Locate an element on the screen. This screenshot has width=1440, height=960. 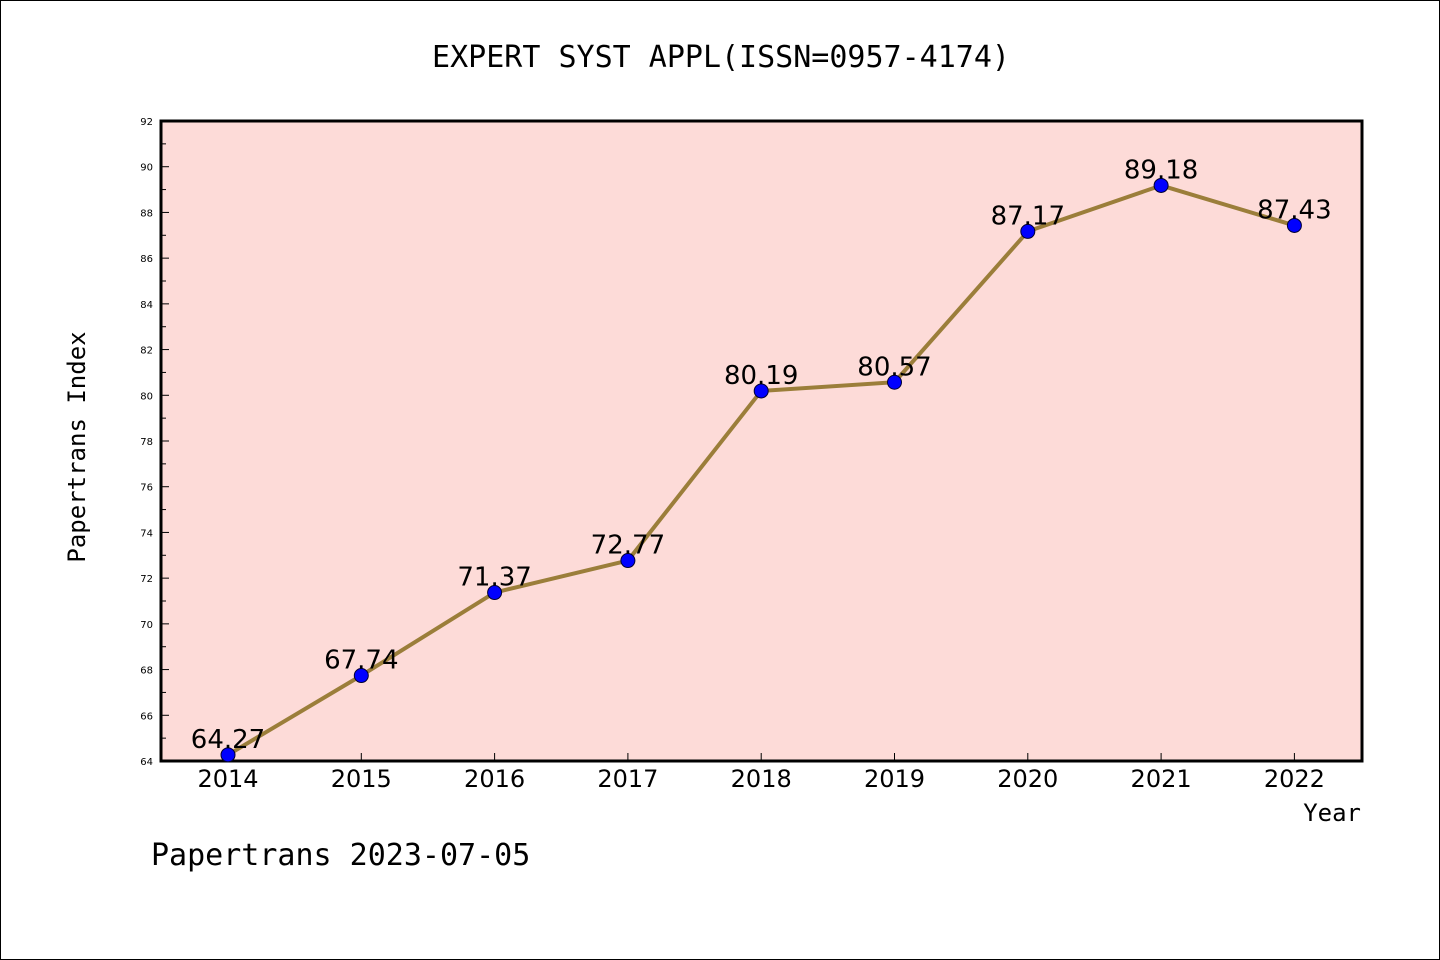
x-tick-label: 2021 is located at coordinates (1161, 779).